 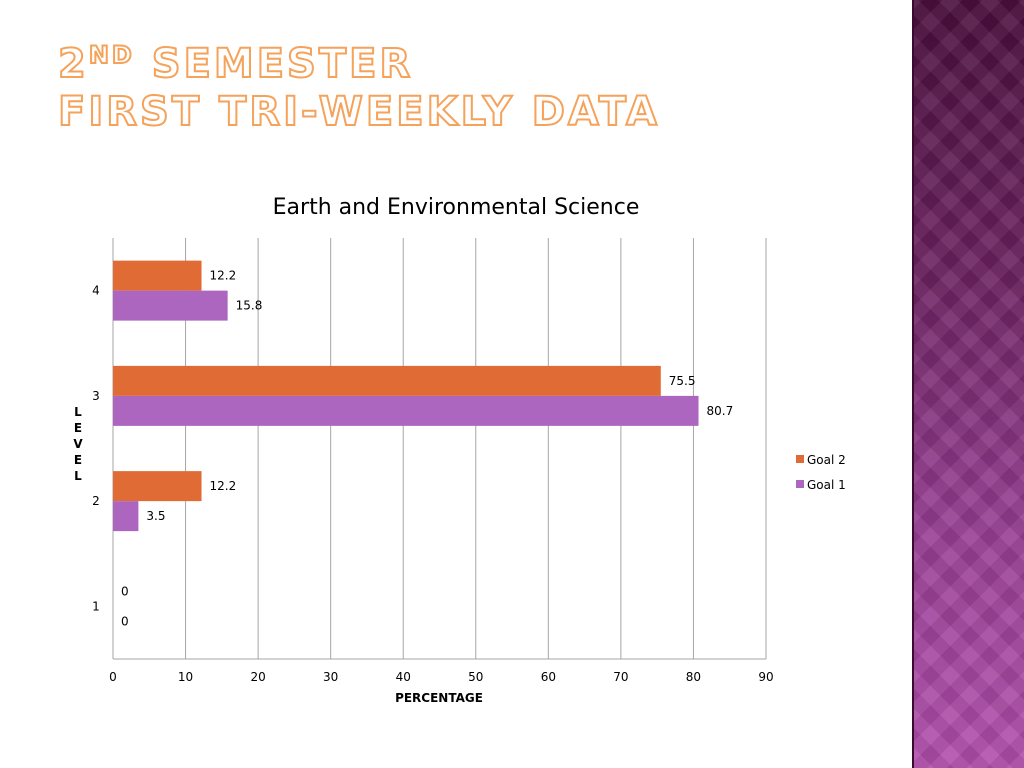 I want to click on data-label-goal-1: 15.8, so click(x=249, y=306).